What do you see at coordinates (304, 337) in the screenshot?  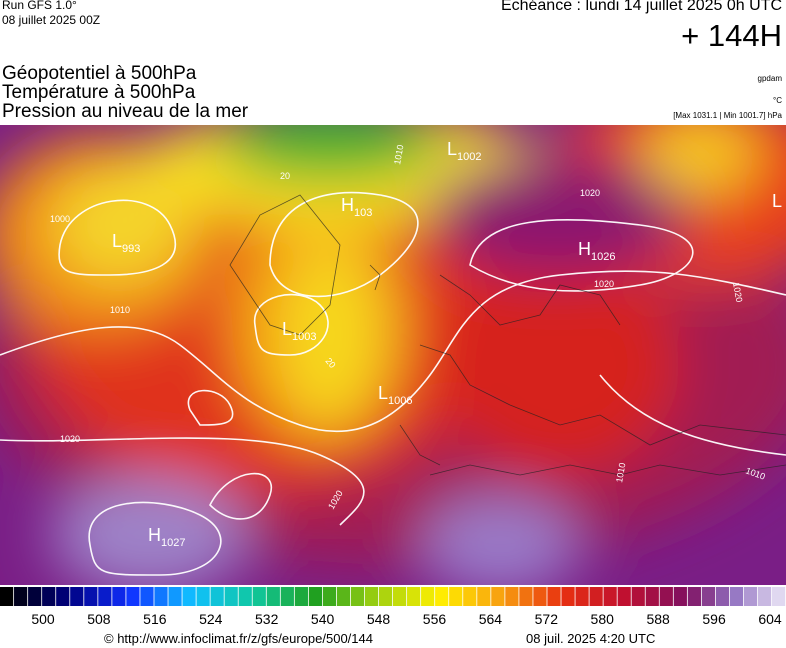 I see `center-value: 1003` at bounding box center [304, 337].